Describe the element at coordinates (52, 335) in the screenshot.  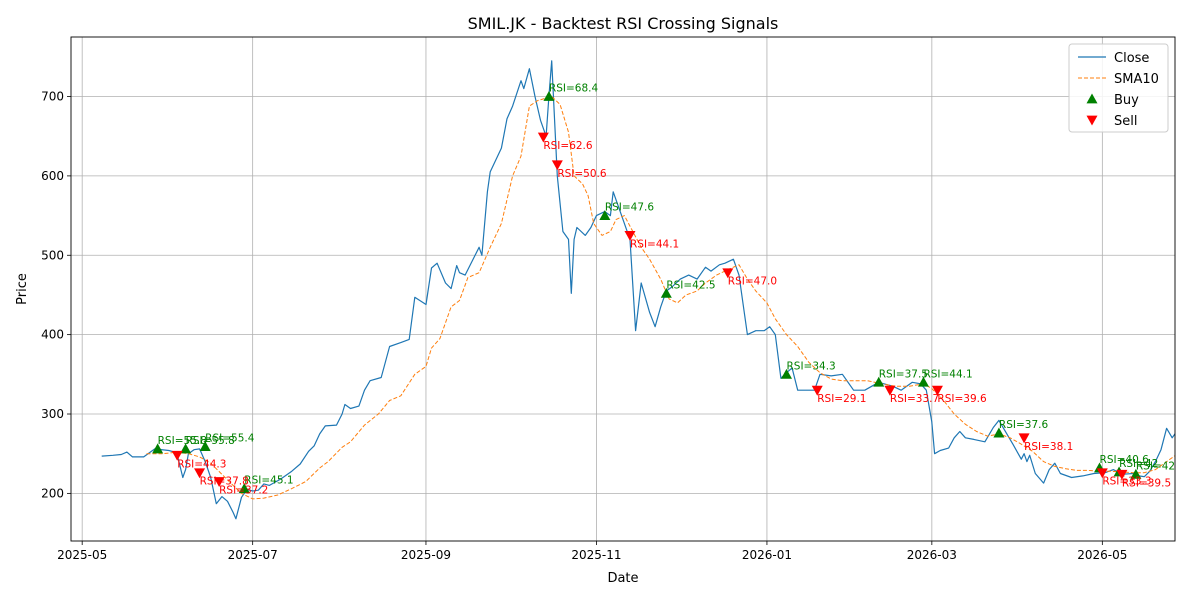
I see `y-tick-label: 400` at that location.